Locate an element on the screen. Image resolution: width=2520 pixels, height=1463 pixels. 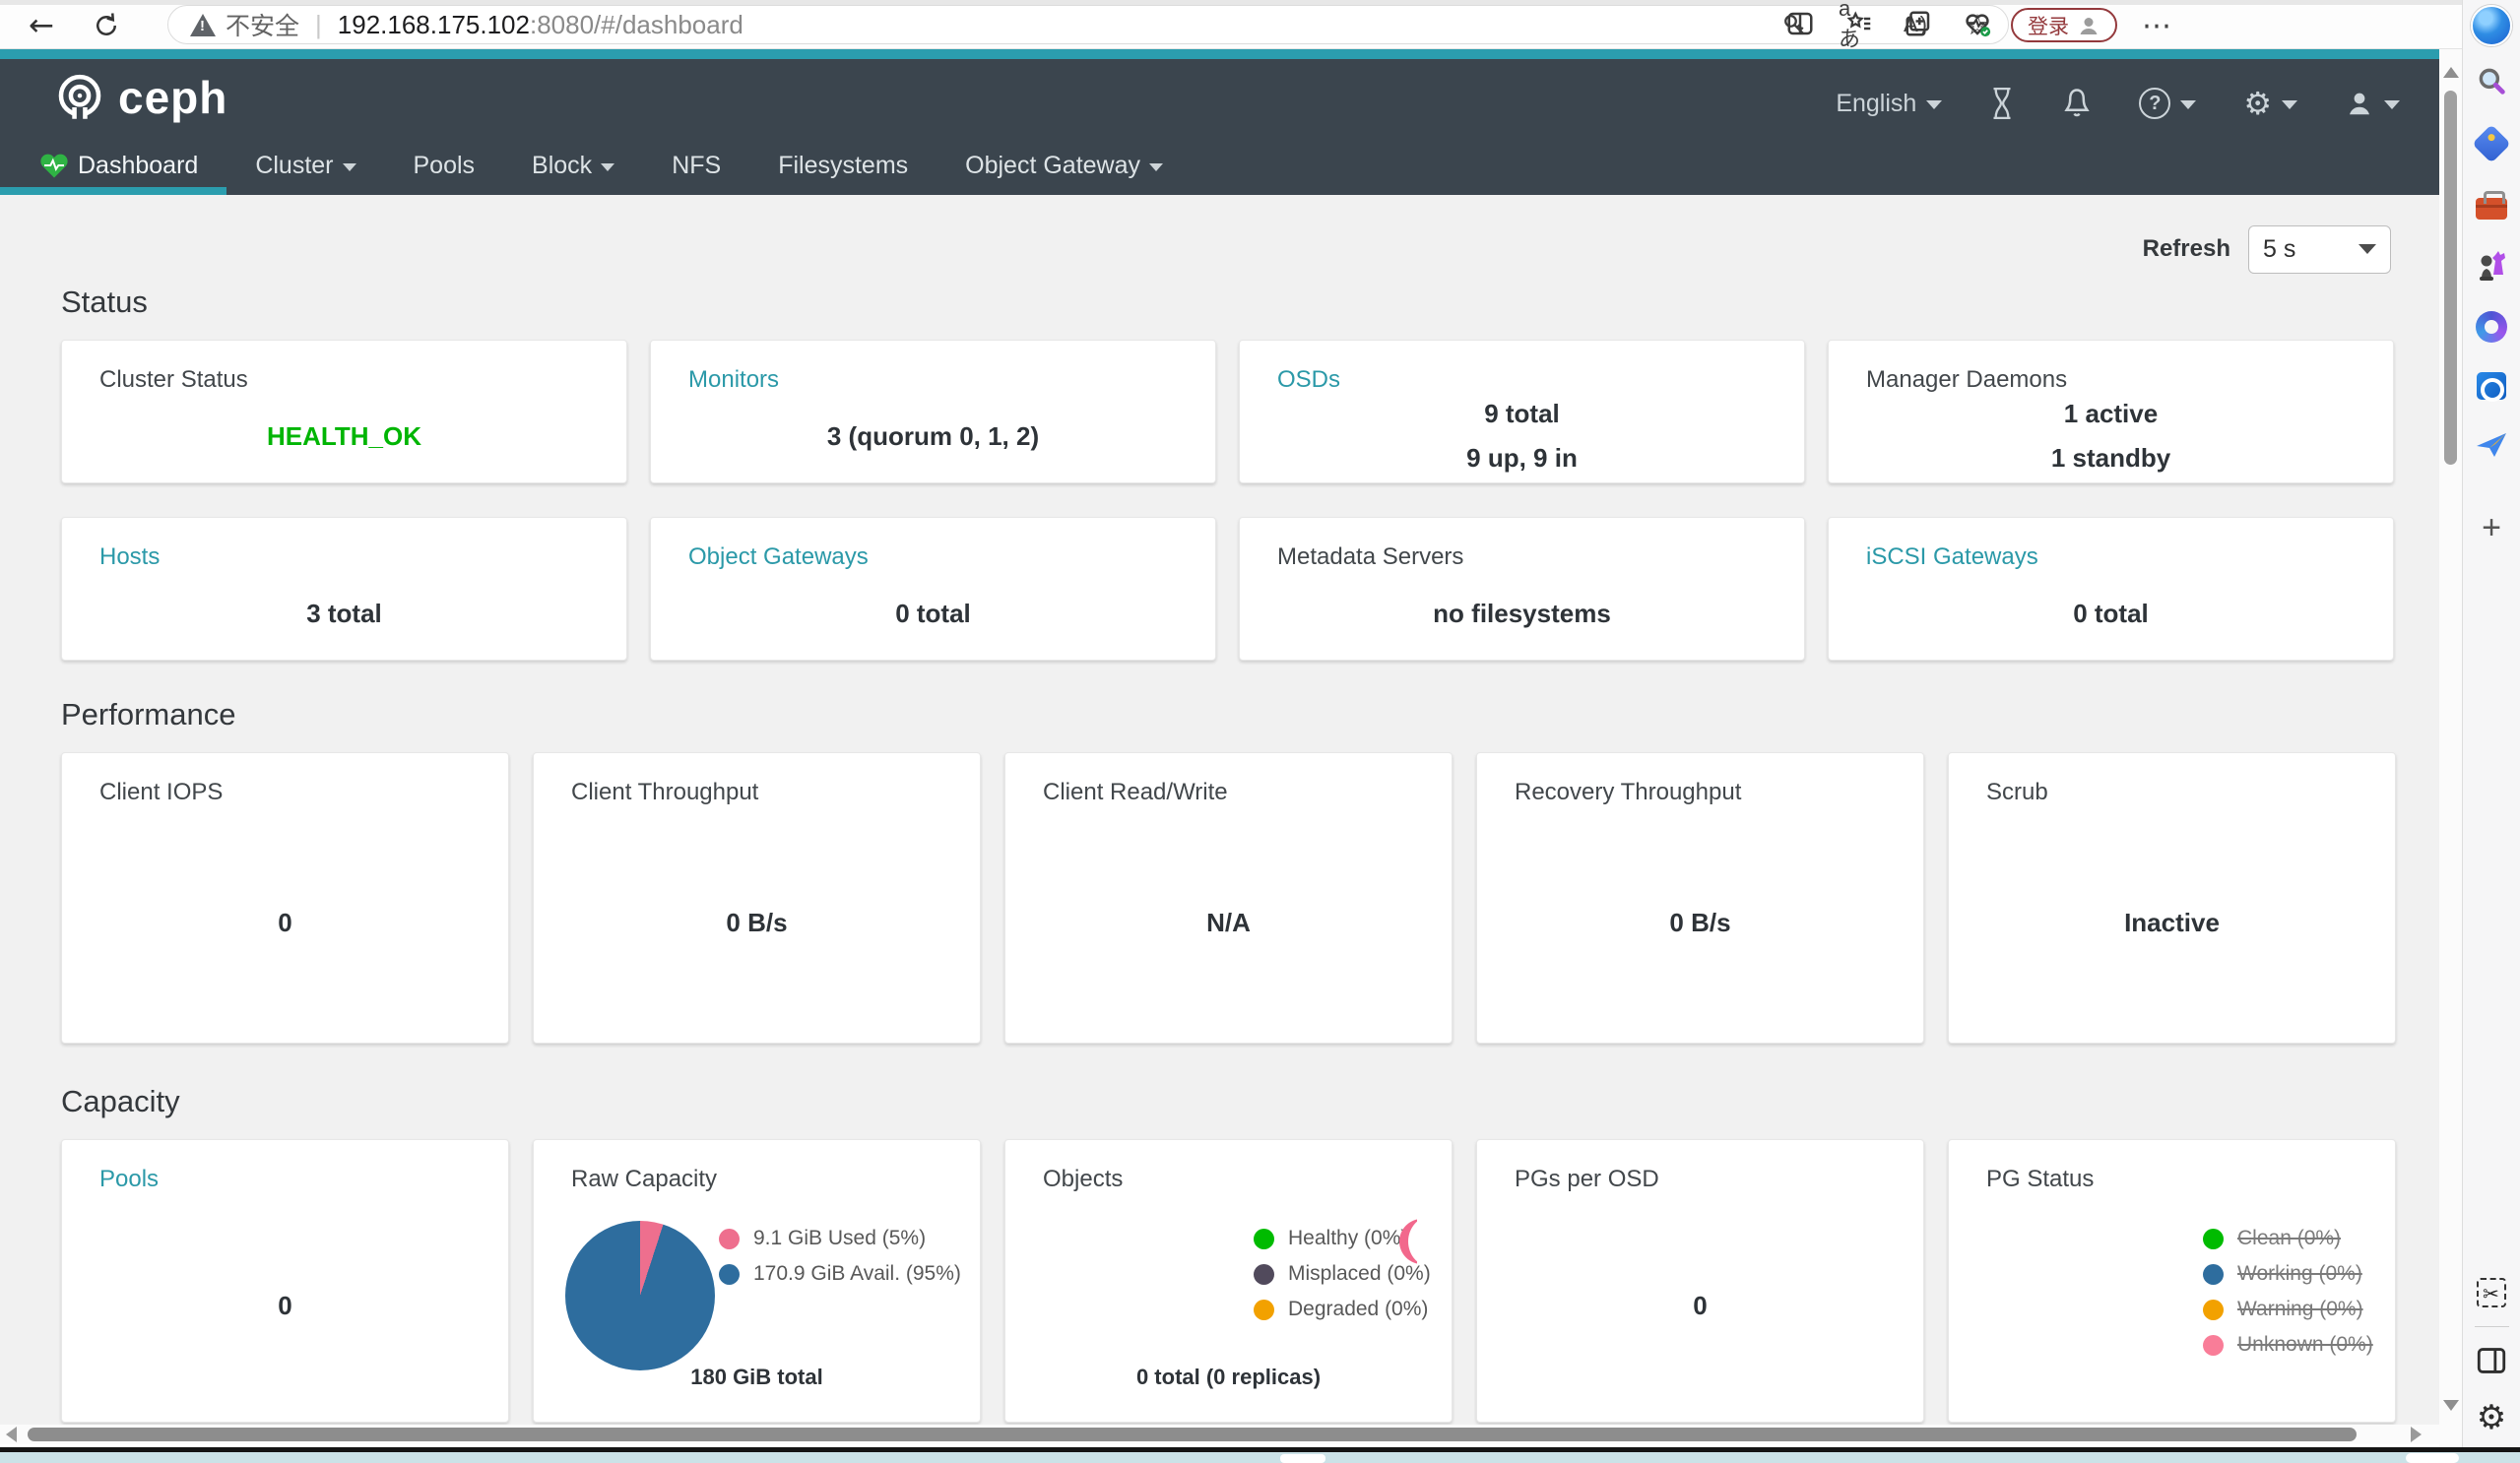
object-gateways-value: 0 total is located at coordinates (933, 613).